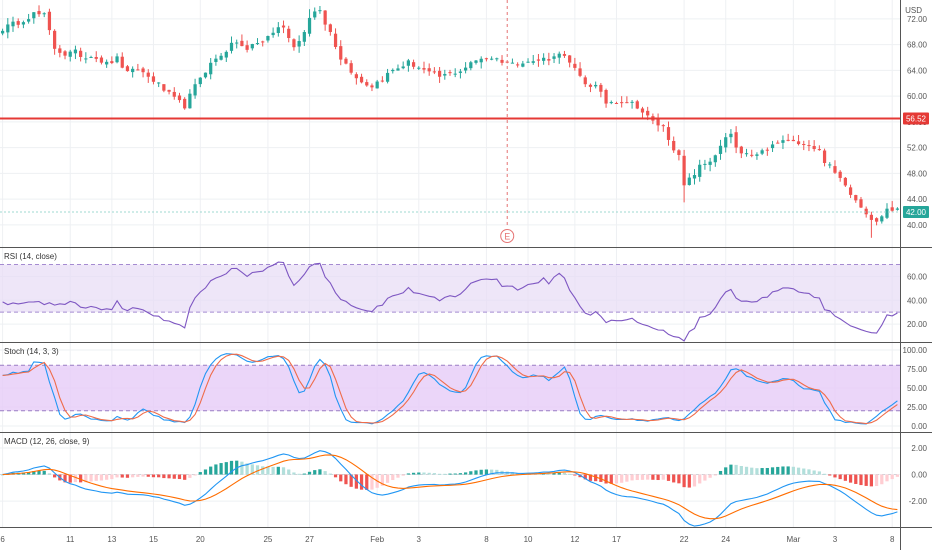 Image resolution: width=932 pixels, height=555 pixels. What do you see at coordinates (917, 96) in the screenshot?
I see `0-tick-label: 60.00` at bounding box center [917, 96].